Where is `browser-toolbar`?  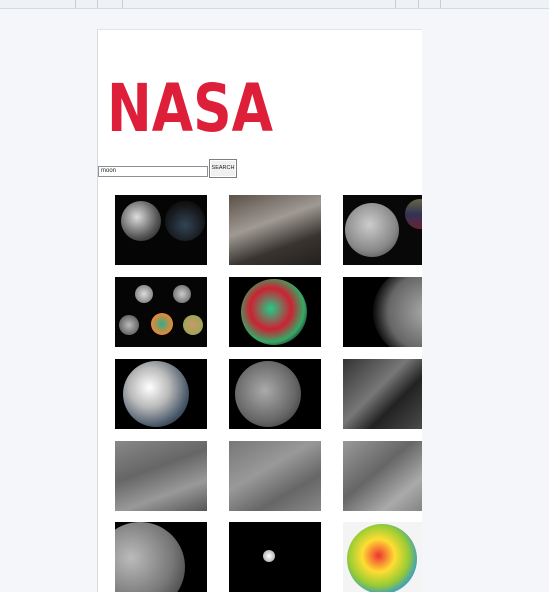 browser-toolbar is located at coordinates (274, 4).